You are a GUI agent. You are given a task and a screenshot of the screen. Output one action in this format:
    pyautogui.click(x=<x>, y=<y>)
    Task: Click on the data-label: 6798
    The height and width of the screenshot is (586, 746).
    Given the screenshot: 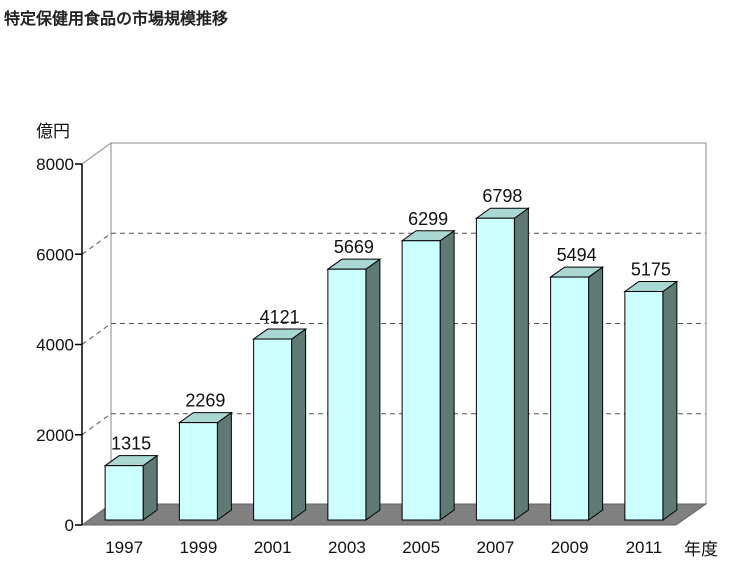 What is the action you would take?
    pyautogui.click(x=502, y=196)
    